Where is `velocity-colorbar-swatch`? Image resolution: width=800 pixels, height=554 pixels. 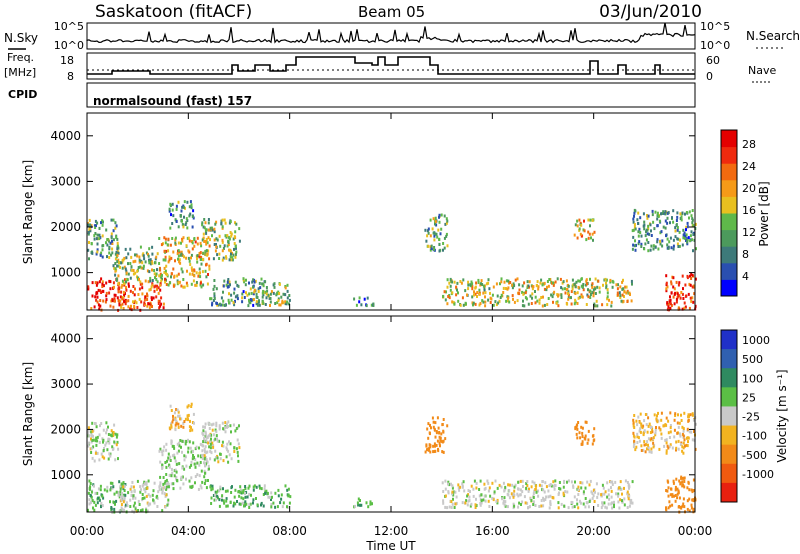
velocity-colorbar-swatch is located at coordinates (729, 435).